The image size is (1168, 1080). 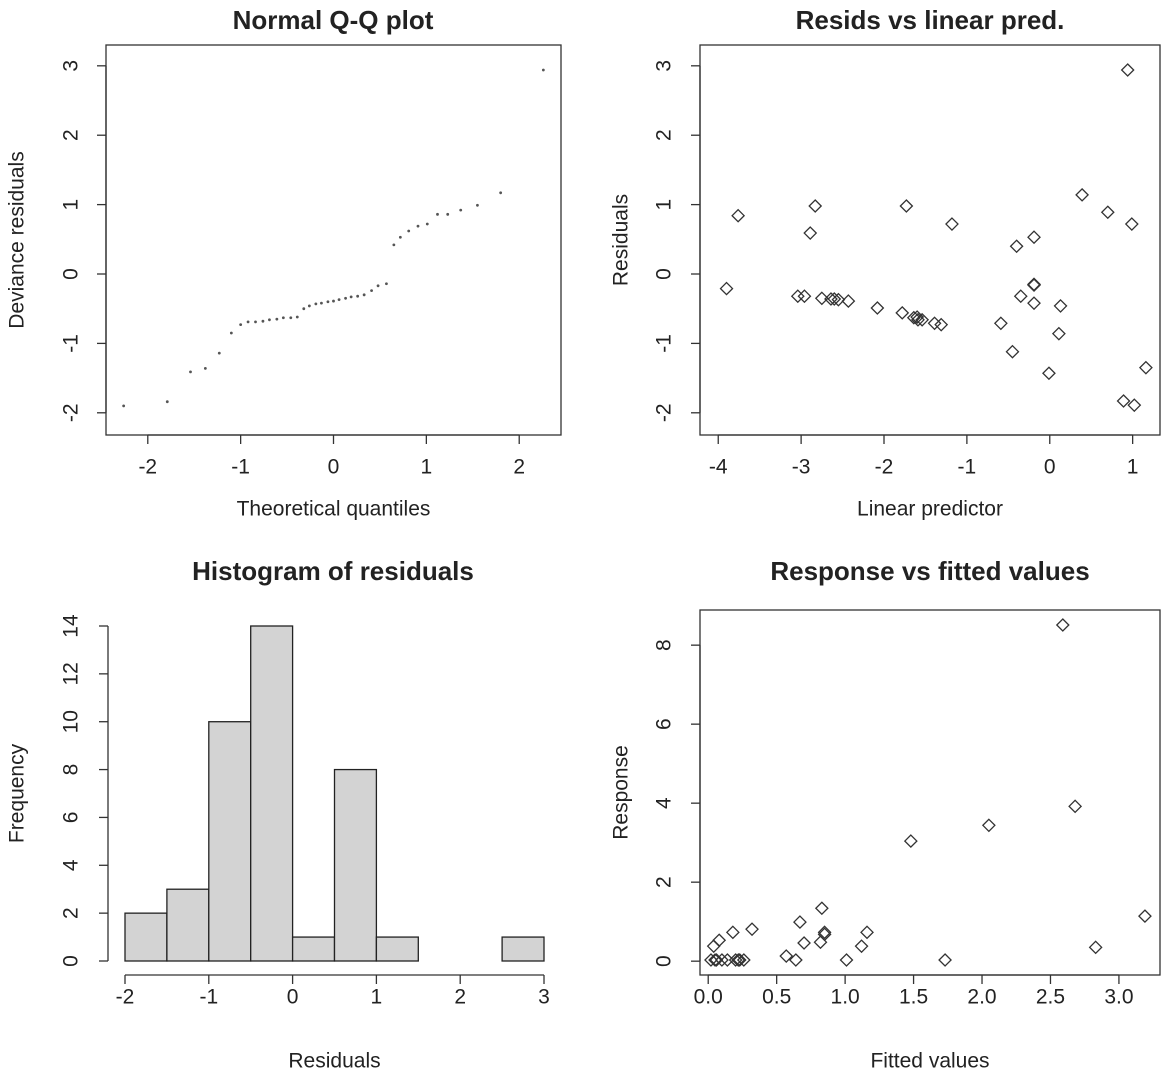 I want to click on y-tick-label: -1, so click(x=71, y=343).